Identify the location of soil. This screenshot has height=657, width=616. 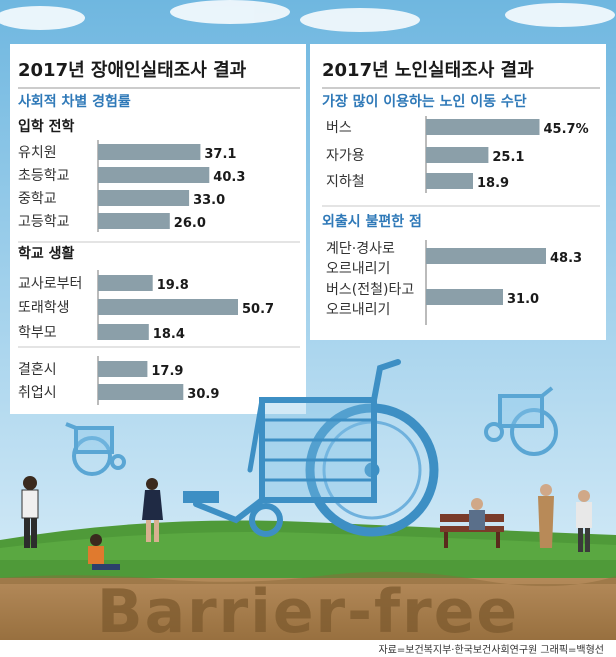
(308, 609).